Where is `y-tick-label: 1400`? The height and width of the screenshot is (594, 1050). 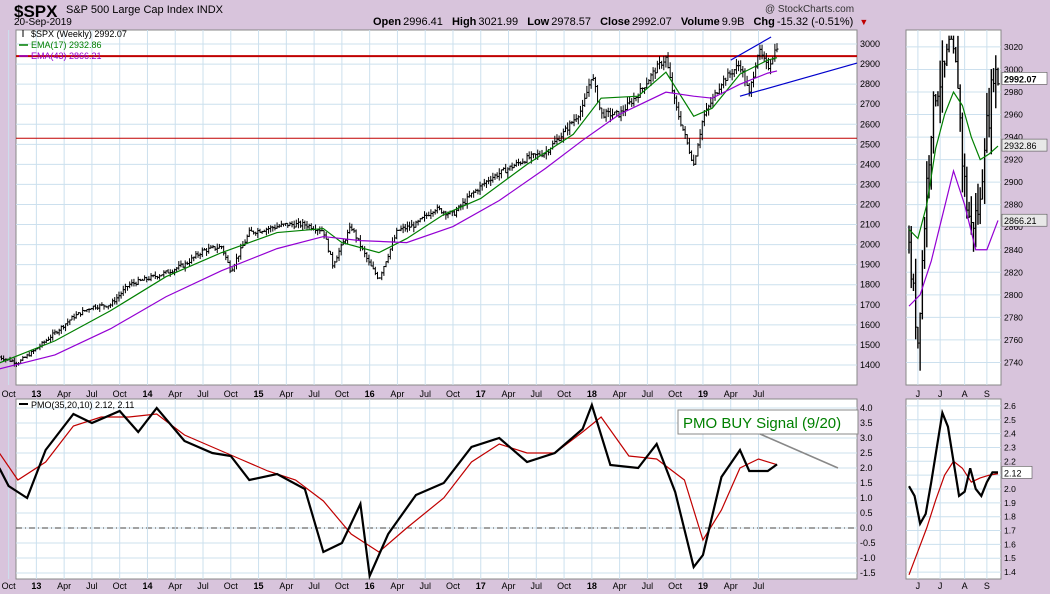 y-tick-label: 1400 is located at coordinates (870, 365).